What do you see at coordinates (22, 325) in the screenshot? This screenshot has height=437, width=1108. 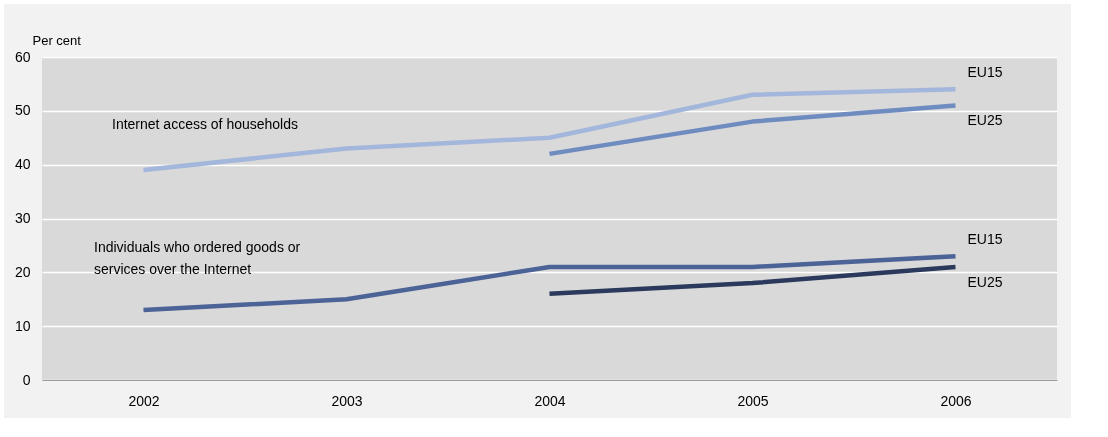 I see `y-tick-label: 10` at bounding box center [22, 325].